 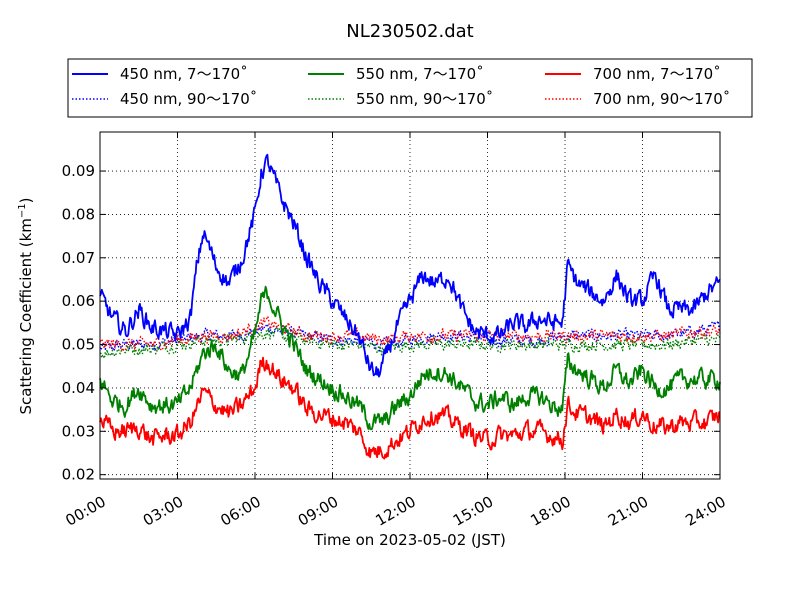 I want to click on legend-label-6: 700 nm, 90～170˚, so click(x=661, y=99).